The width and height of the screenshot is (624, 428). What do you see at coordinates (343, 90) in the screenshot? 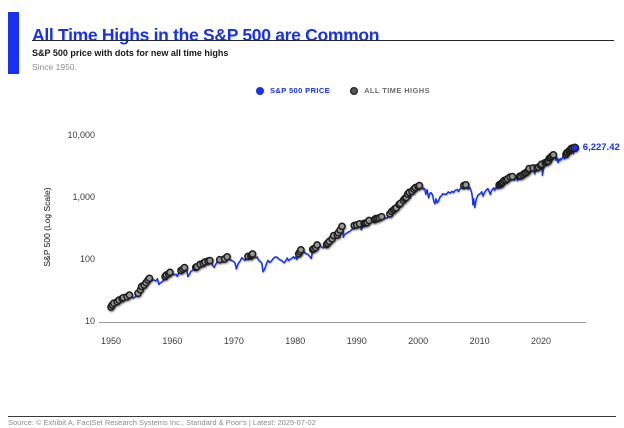
I see `legend: S&P 500 PRICE ALL TIME HIGHS` at bounding box center [343, 90].